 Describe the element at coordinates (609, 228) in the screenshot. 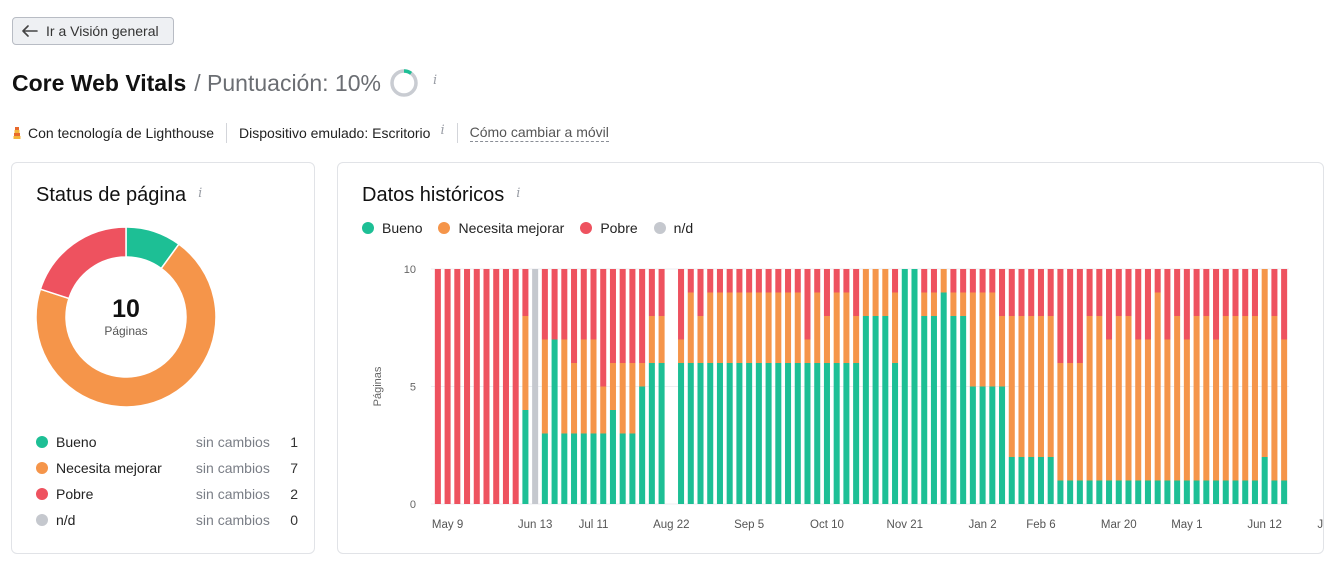

I see `legend-item-poor: Pobre` at that location.